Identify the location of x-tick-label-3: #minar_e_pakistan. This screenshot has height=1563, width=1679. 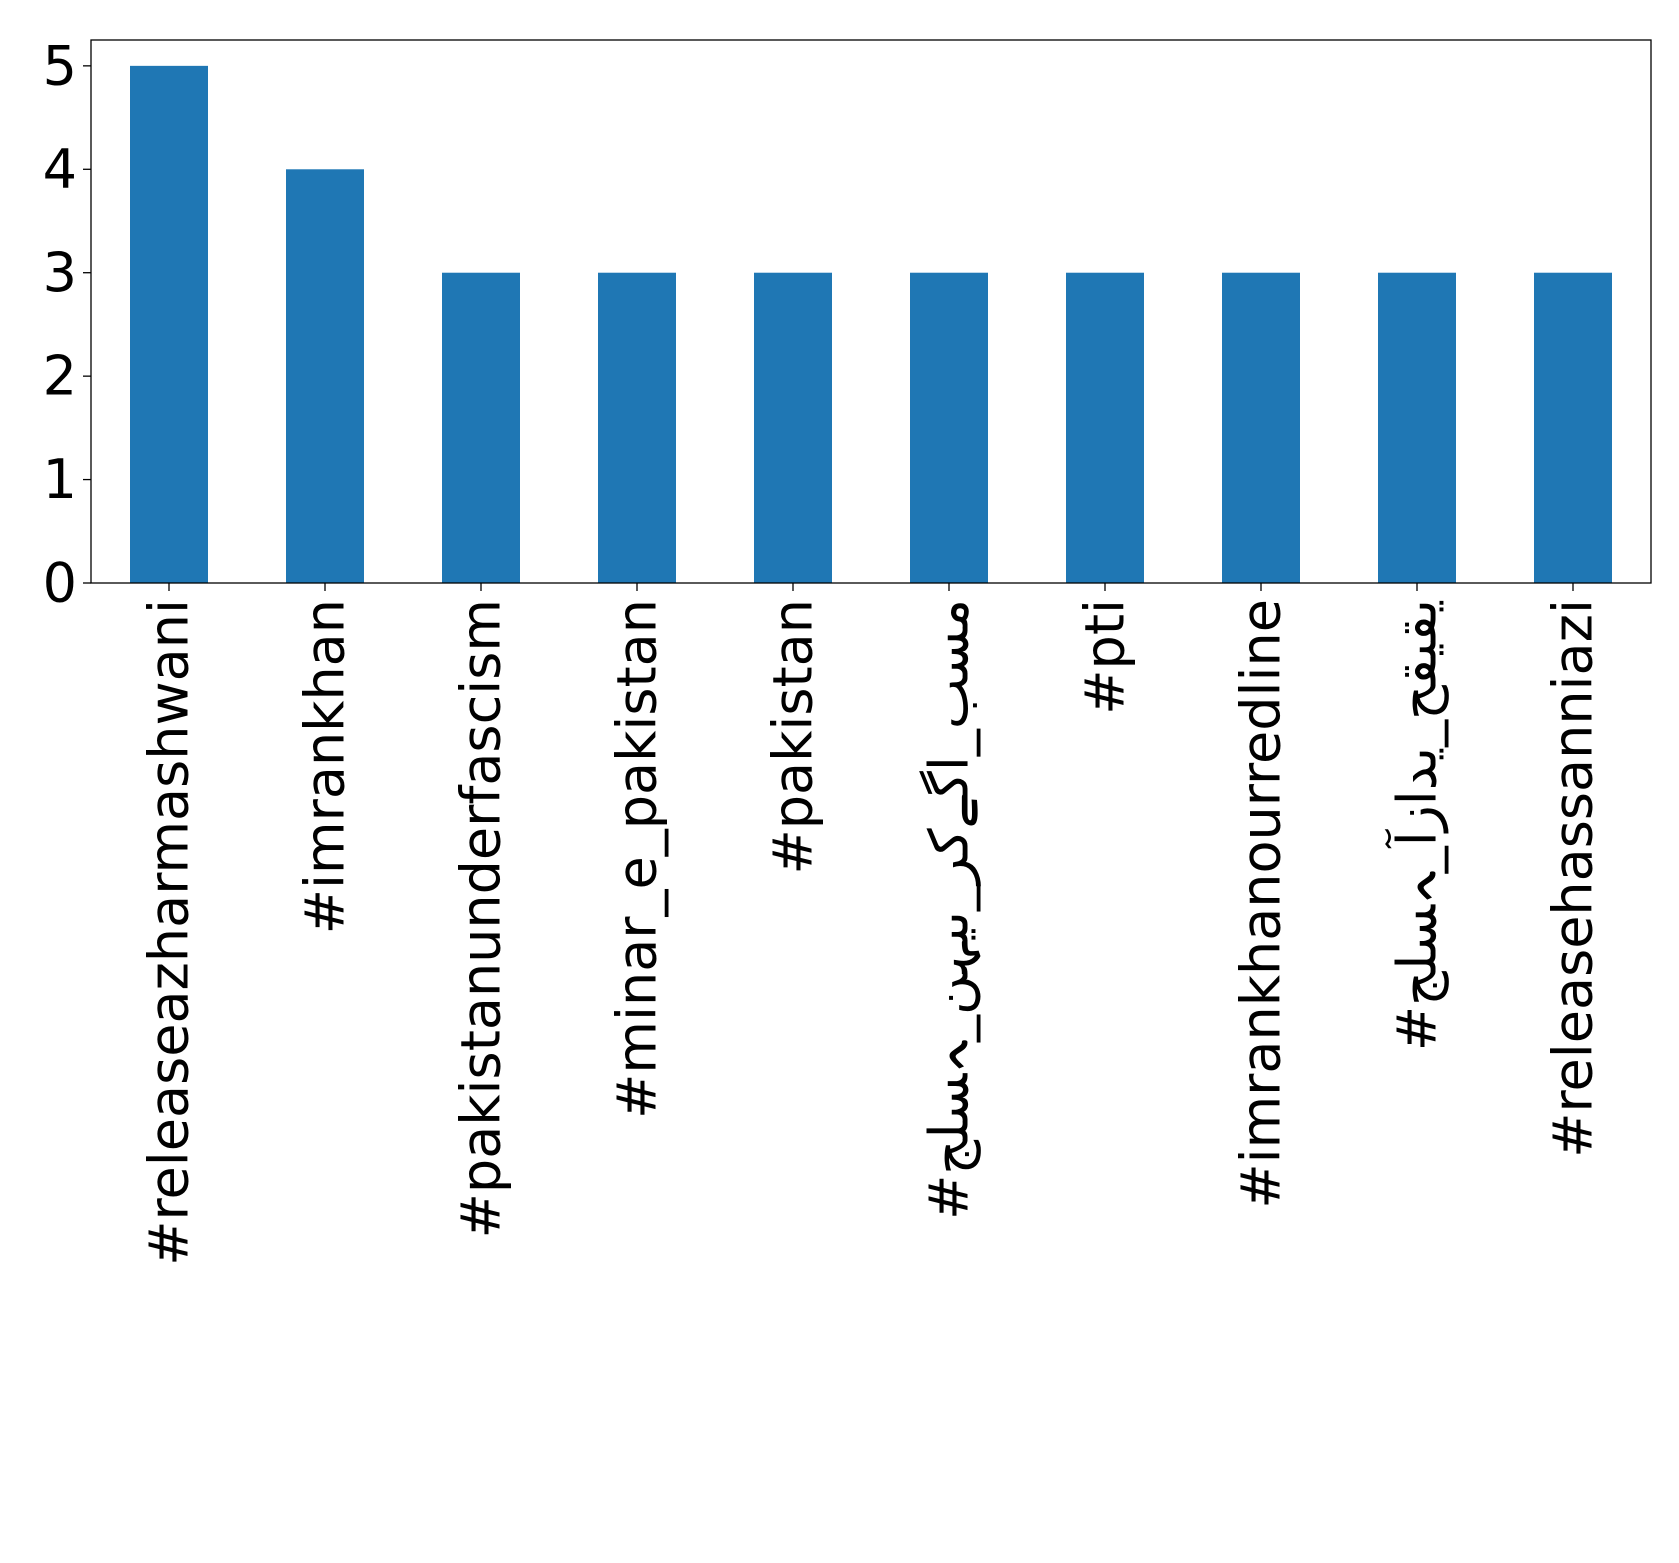
(637, 859).